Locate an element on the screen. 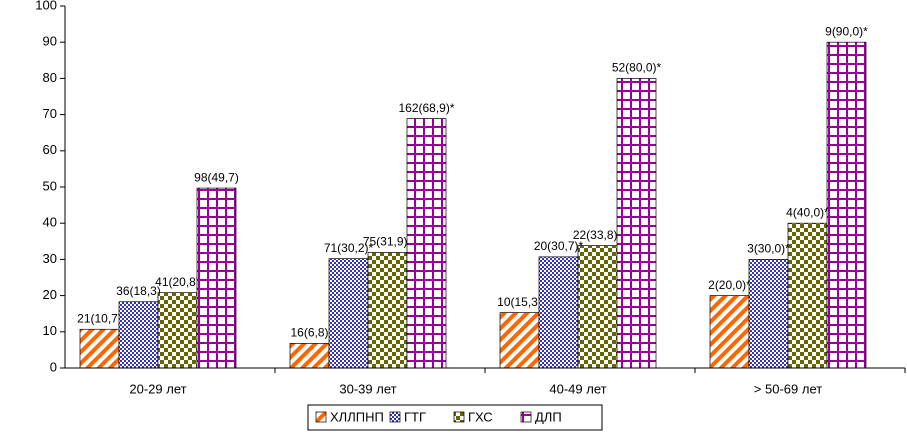  value-label: 162(68,9)* is located at coordinates (426, 108).